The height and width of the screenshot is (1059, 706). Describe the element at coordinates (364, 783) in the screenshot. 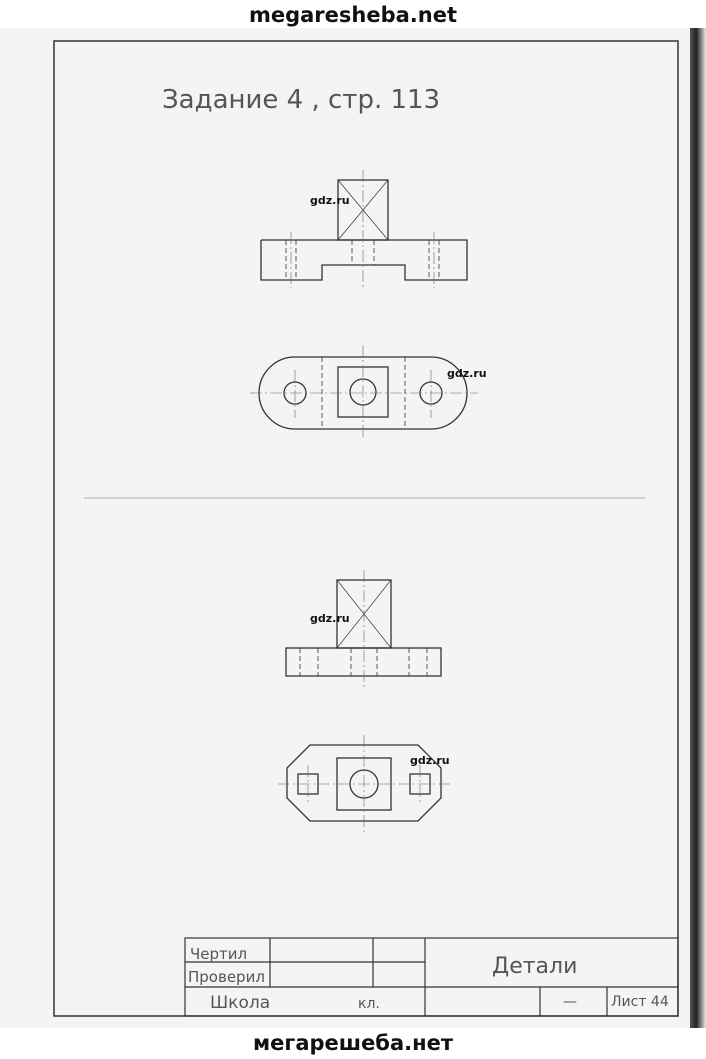

I see `part2-top-view` at that location.